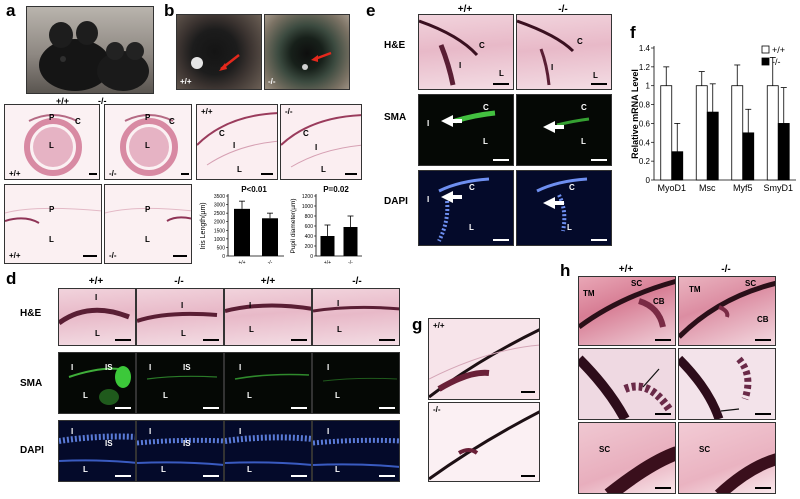  What do you see at coordinates (309, 227) in the screenshot?
I see `pupil-ytick-label: 600` at bounding box center [309, 227].